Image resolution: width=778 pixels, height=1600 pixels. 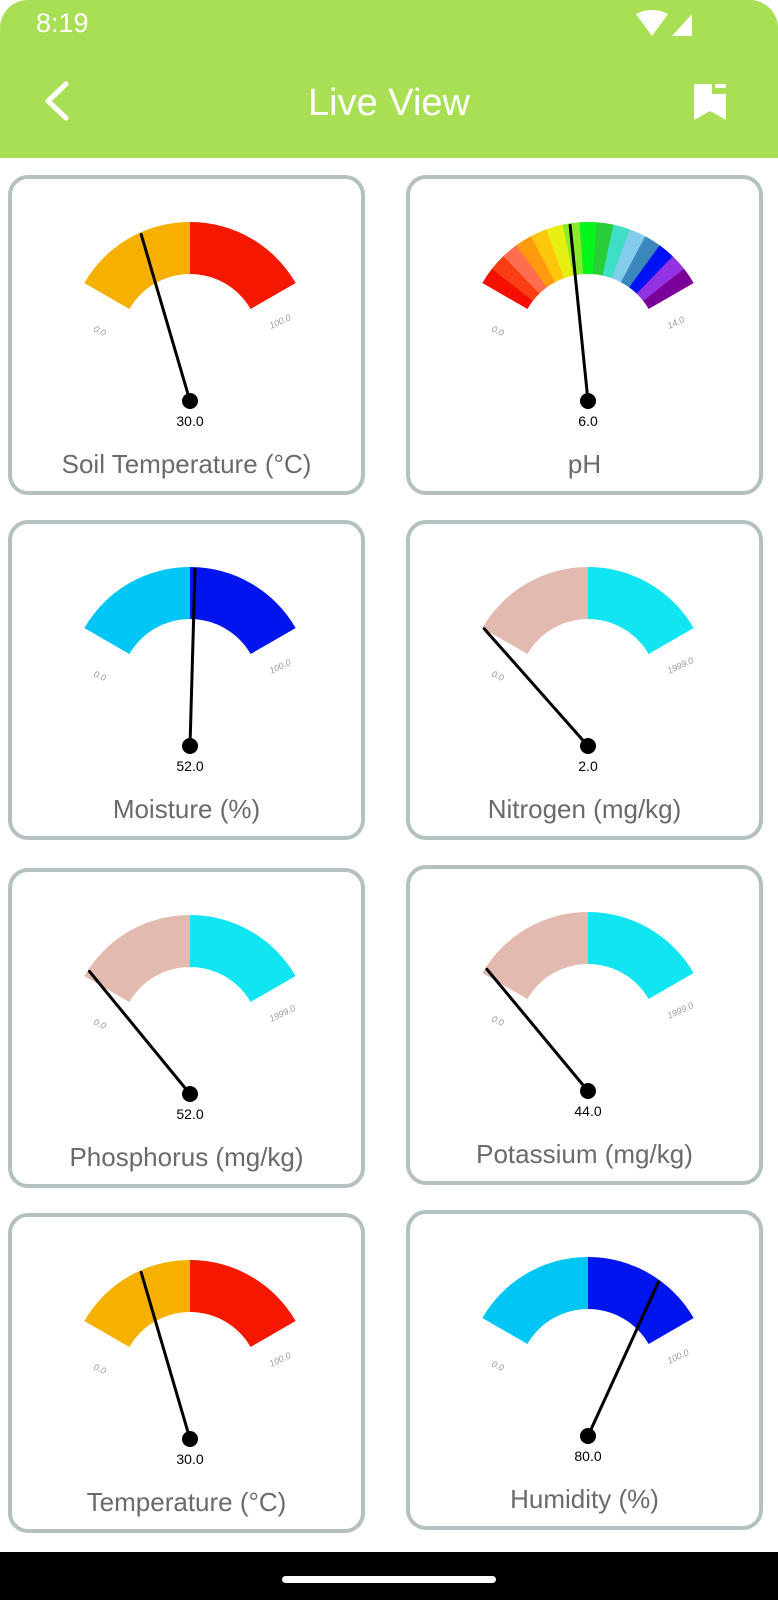 I want to click on cell-signal-icon, so click(x=682, y=25).